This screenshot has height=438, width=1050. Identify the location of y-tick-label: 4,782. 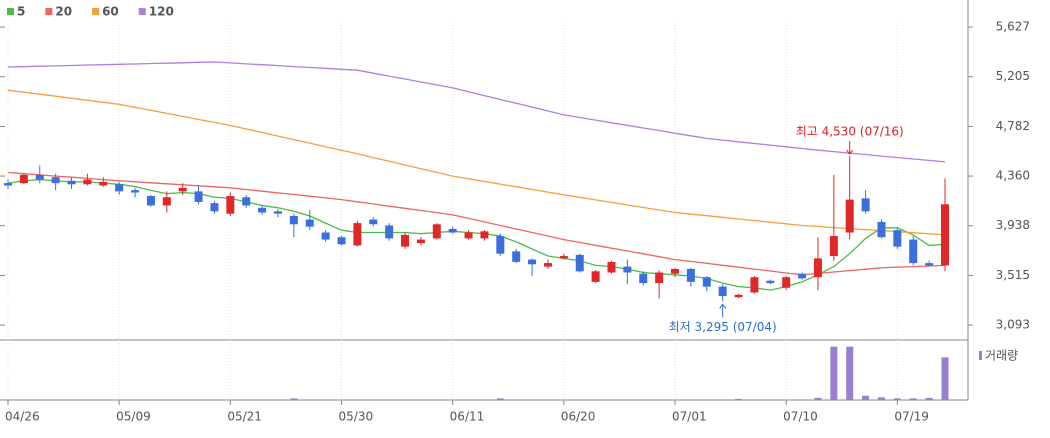
(1013, 126).